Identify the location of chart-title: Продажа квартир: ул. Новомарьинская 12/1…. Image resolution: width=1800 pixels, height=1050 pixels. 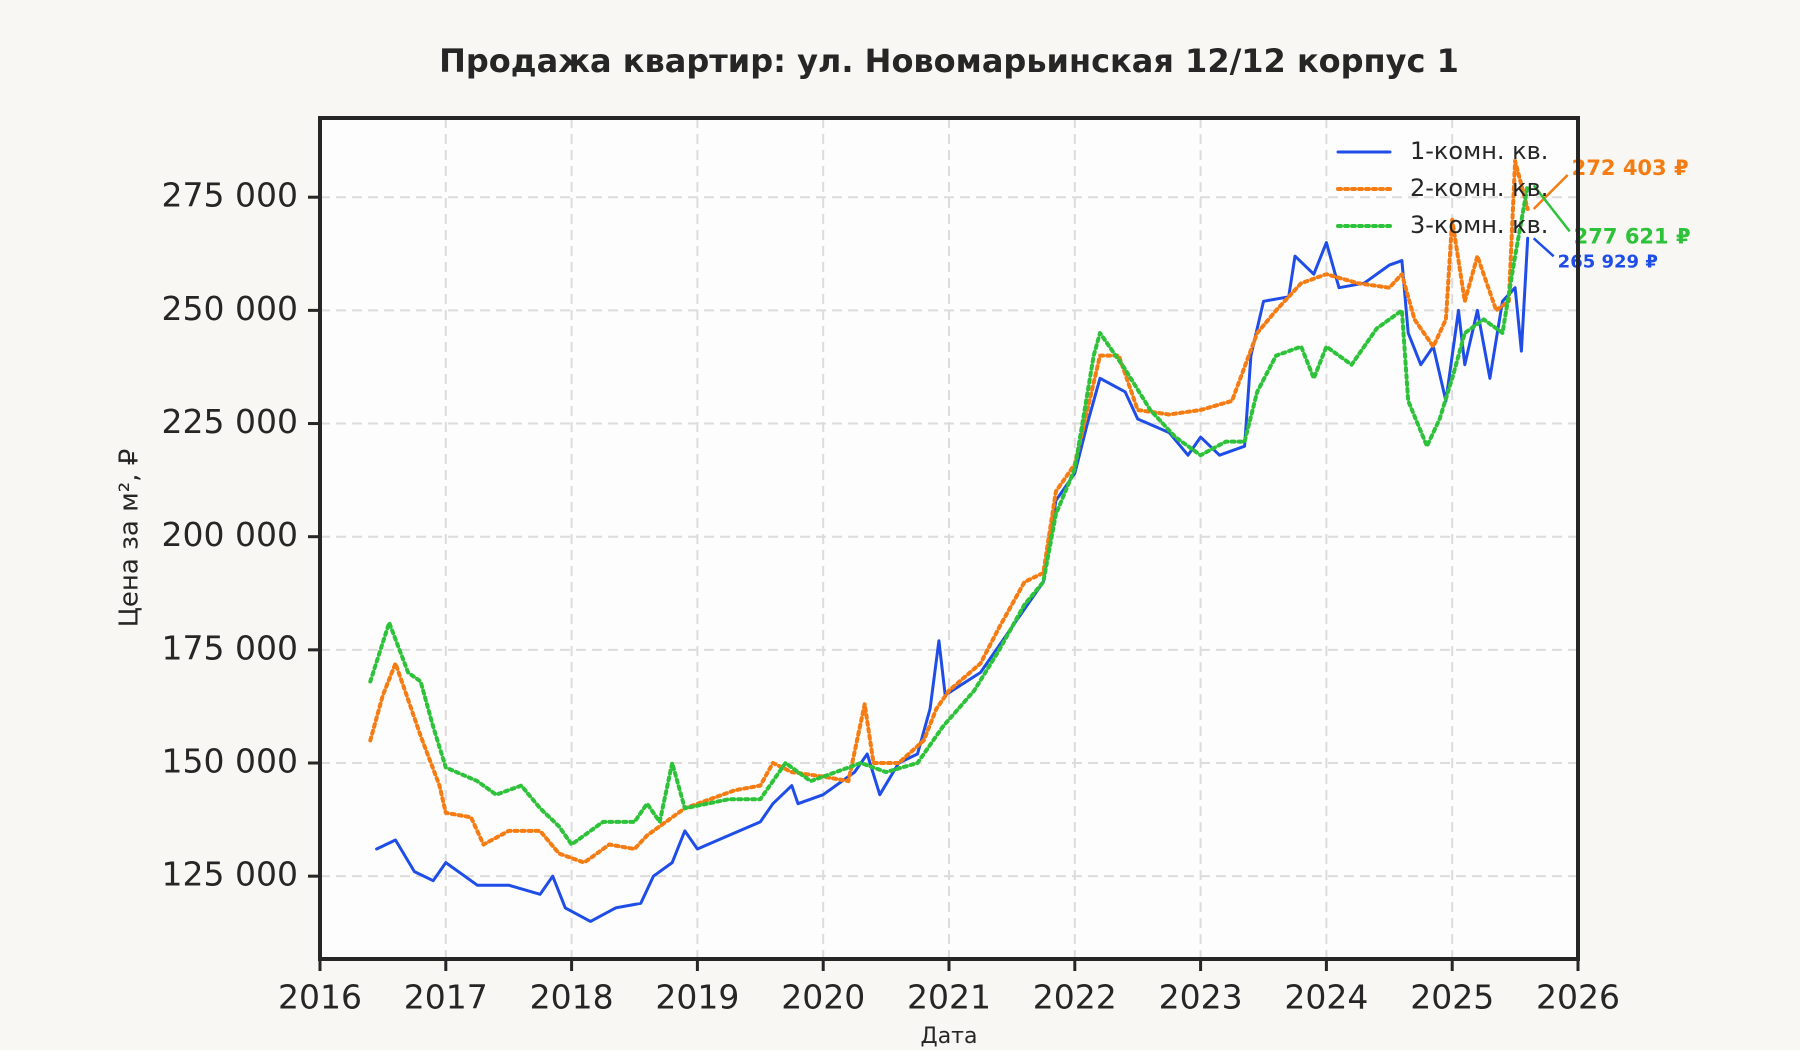
(949, 61).